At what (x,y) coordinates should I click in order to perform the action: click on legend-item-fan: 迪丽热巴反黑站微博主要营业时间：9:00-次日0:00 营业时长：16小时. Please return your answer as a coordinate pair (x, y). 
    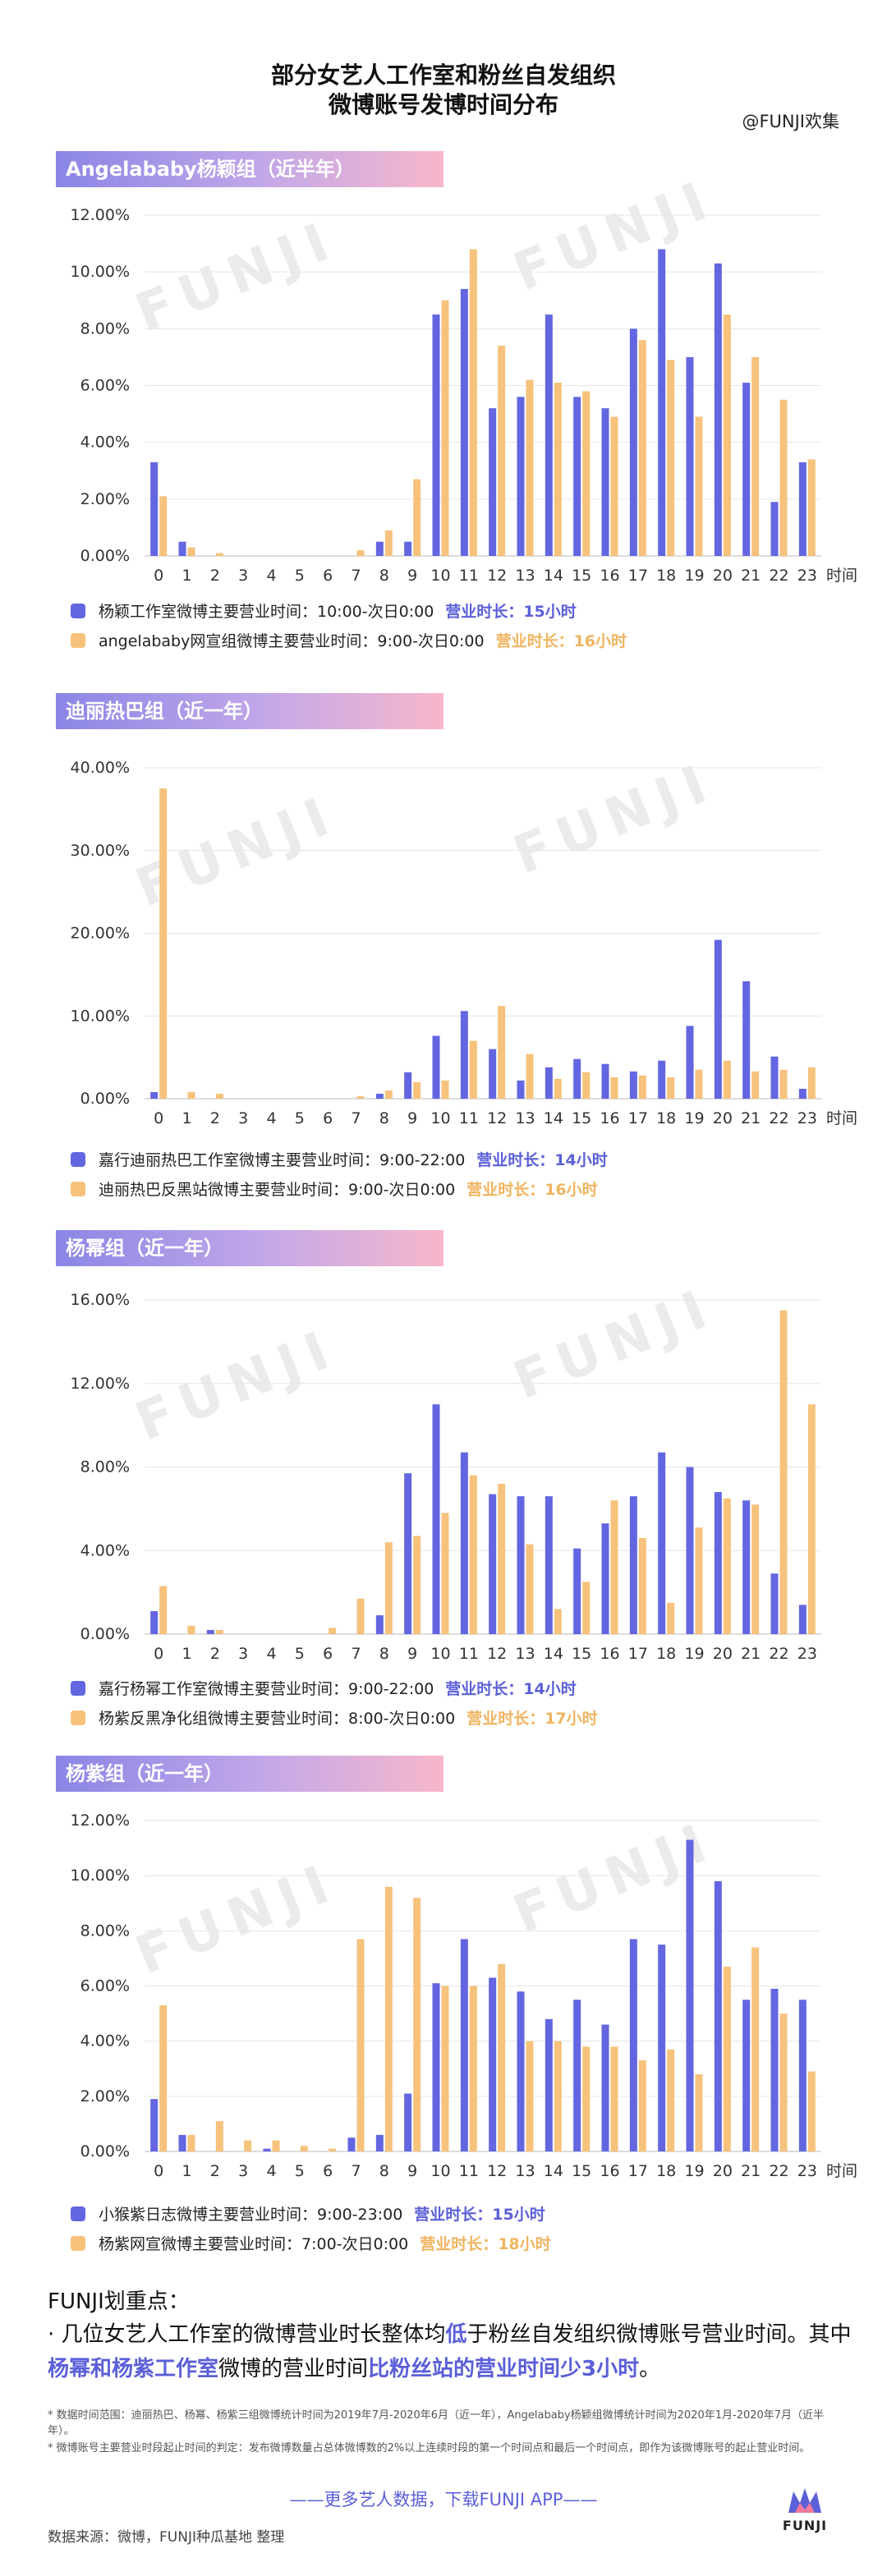
    Looking at the image, I should click on (334, 1190).